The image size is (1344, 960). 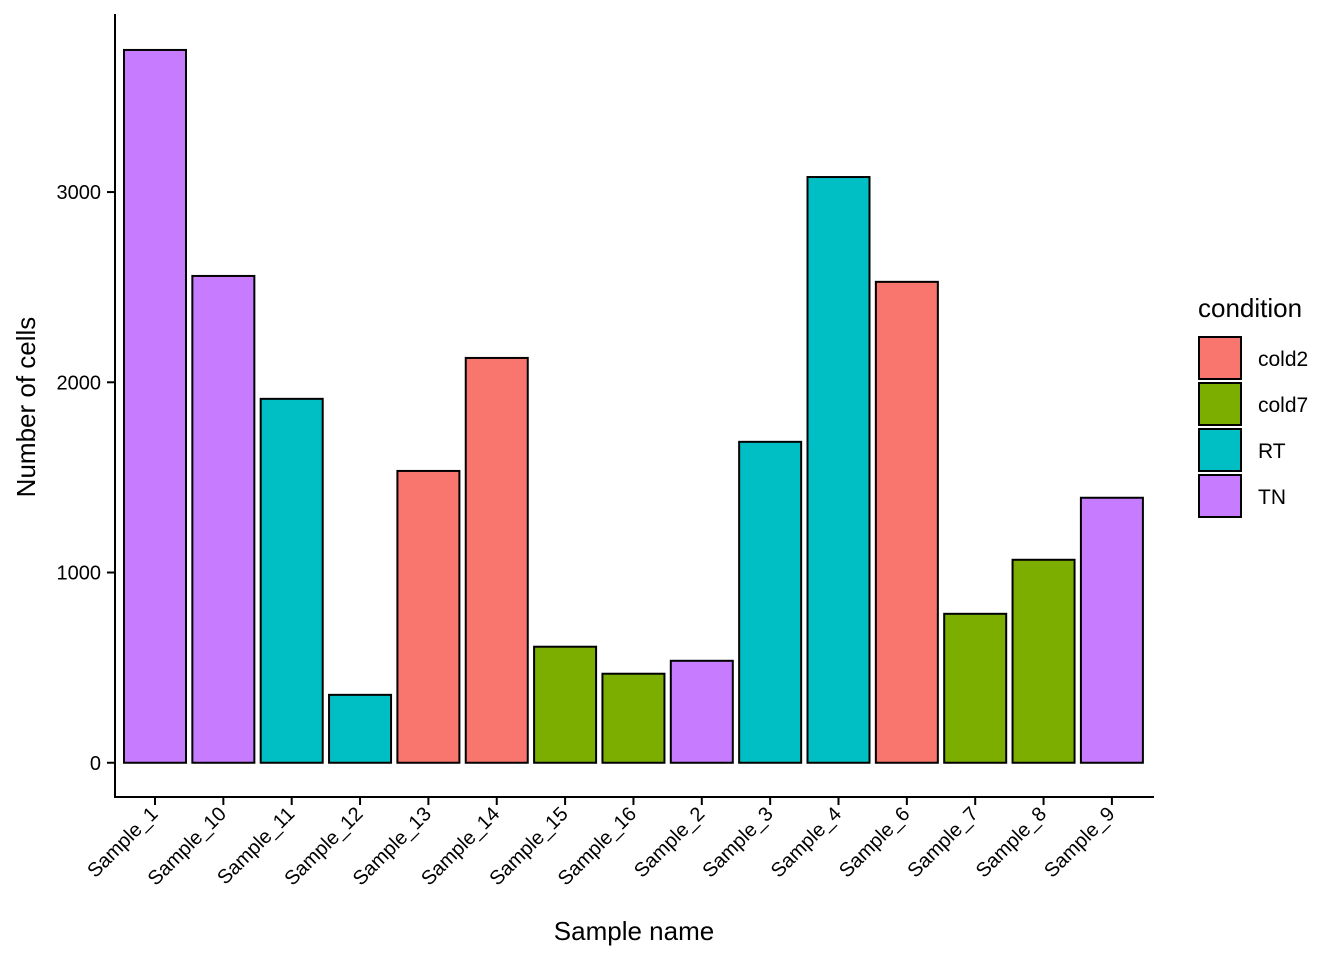 I want to click on x-tick-label: Sample_6, so click(x=874, y=842).